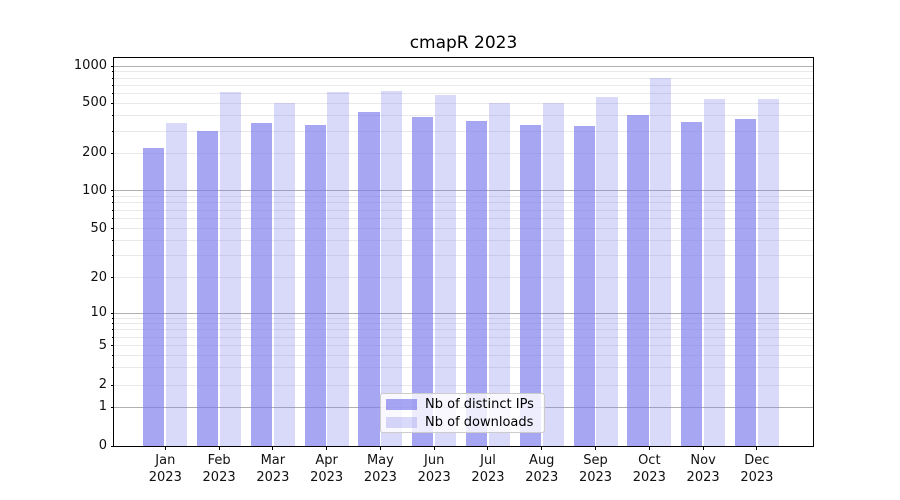  I want to click on legend-item-distinct-ips: Nb of distinct IPs, so click(465, 404).